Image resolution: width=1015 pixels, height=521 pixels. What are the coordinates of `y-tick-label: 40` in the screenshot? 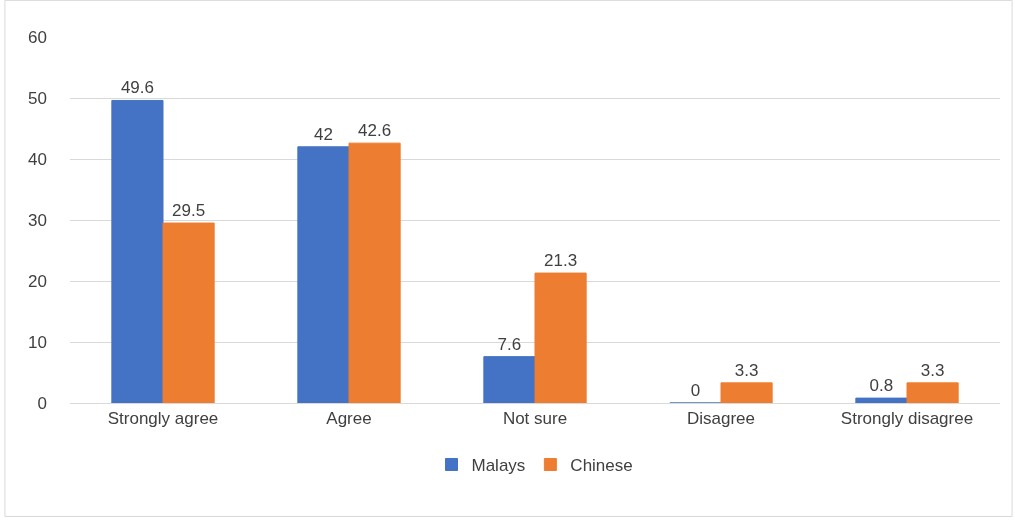 It's located at (37, 159).